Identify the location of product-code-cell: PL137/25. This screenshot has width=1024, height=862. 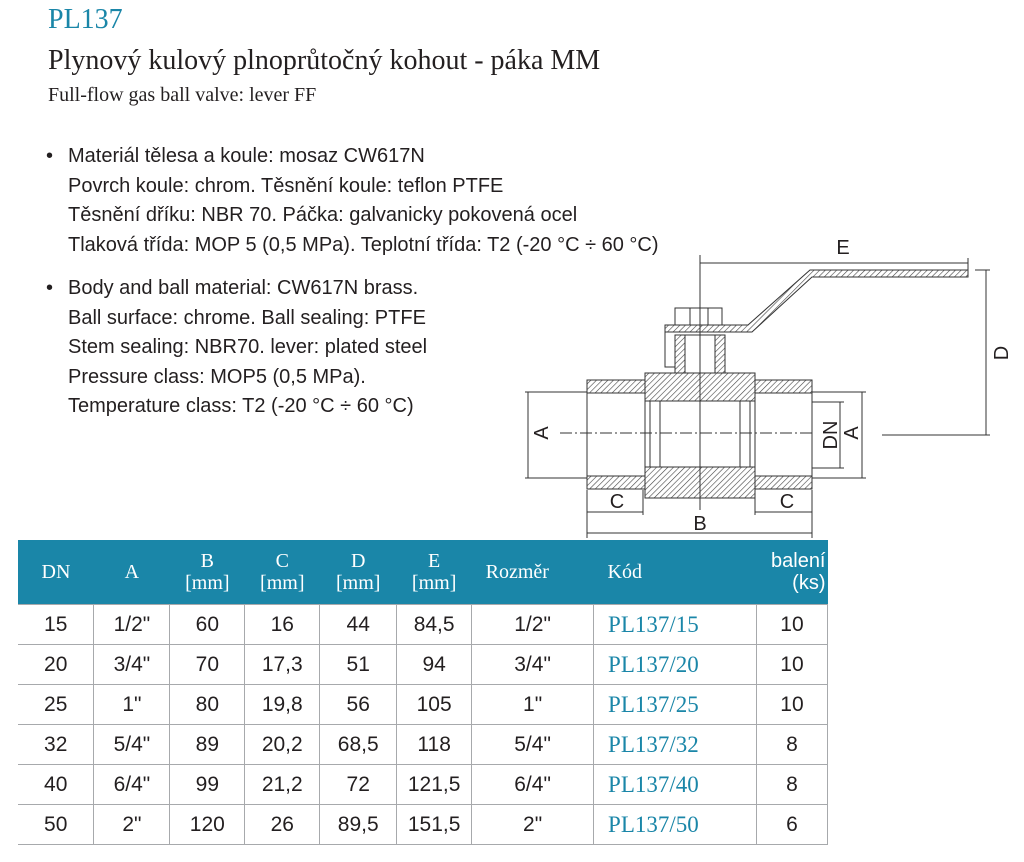
(675, 704).